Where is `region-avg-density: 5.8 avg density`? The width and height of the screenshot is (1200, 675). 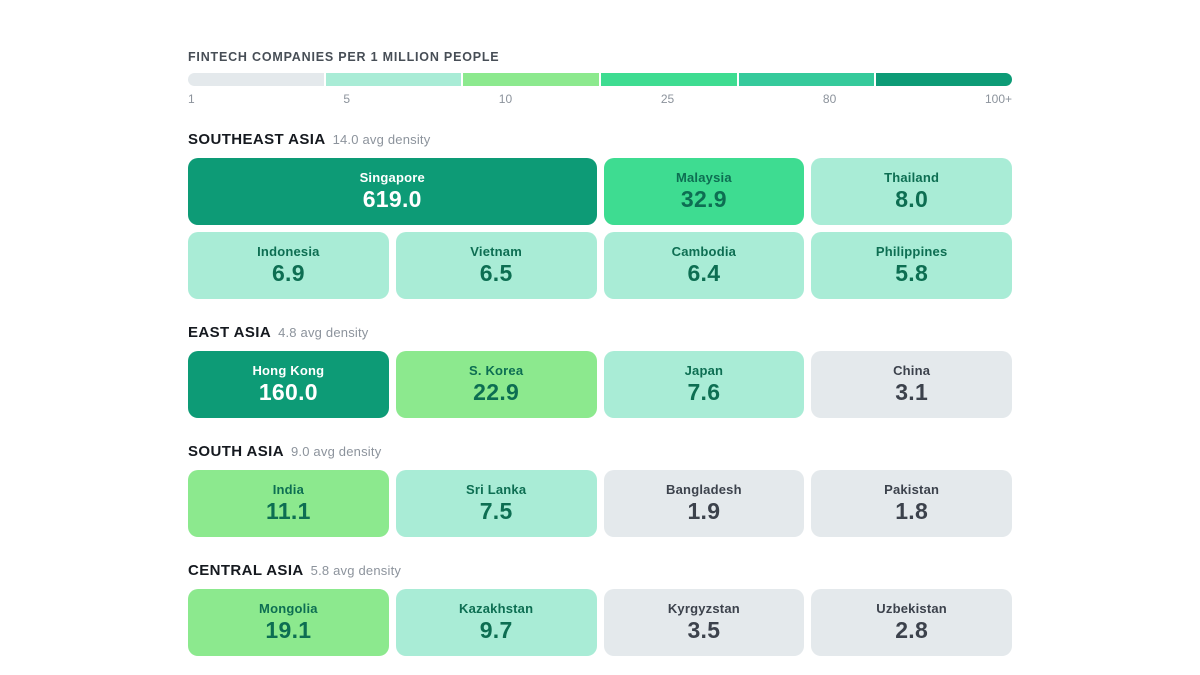 region-avg-density: 5.8 avg density is located at coordinates (356, 570).